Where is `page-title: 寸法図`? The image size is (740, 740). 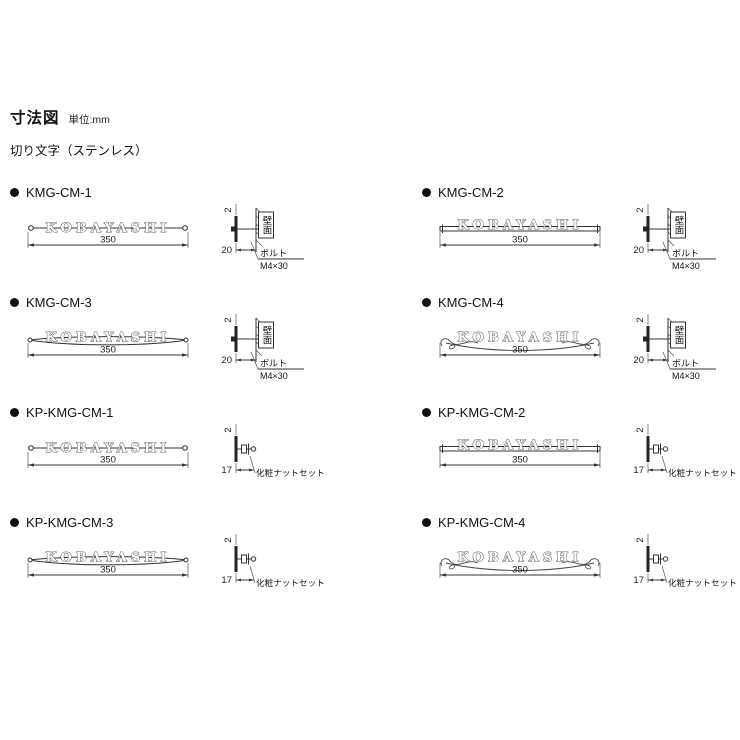 page-title: 寸法図 is located at coordinates (35, 118).